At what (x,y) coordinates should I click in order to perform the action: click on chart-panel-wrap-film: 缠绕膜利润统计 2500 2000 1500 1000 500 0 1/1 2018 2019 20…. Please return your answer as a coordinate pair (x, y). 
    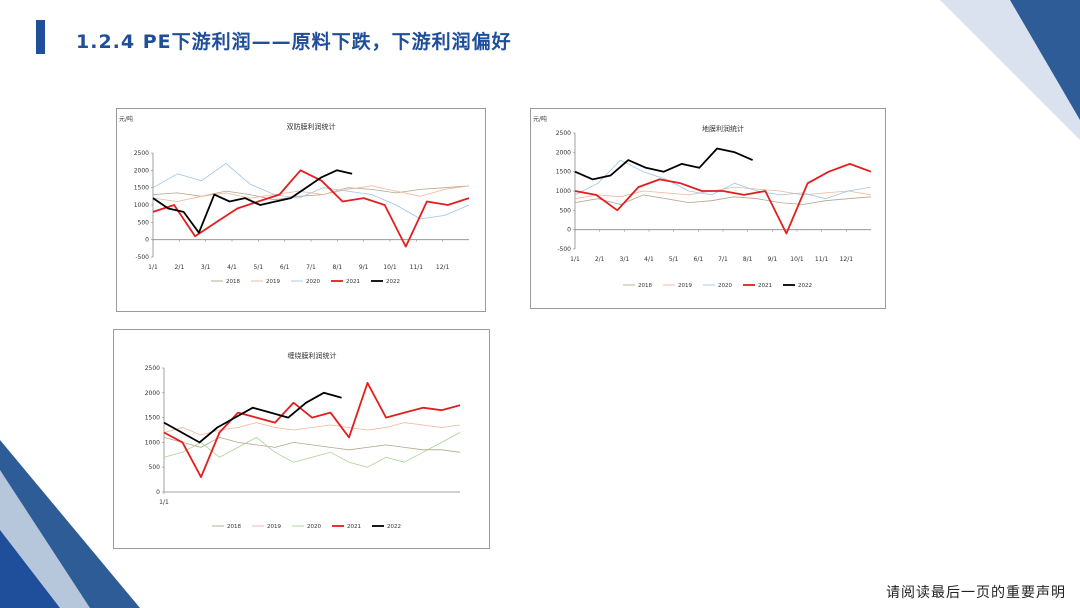
    Looking at the image, I should click on (301, 439).